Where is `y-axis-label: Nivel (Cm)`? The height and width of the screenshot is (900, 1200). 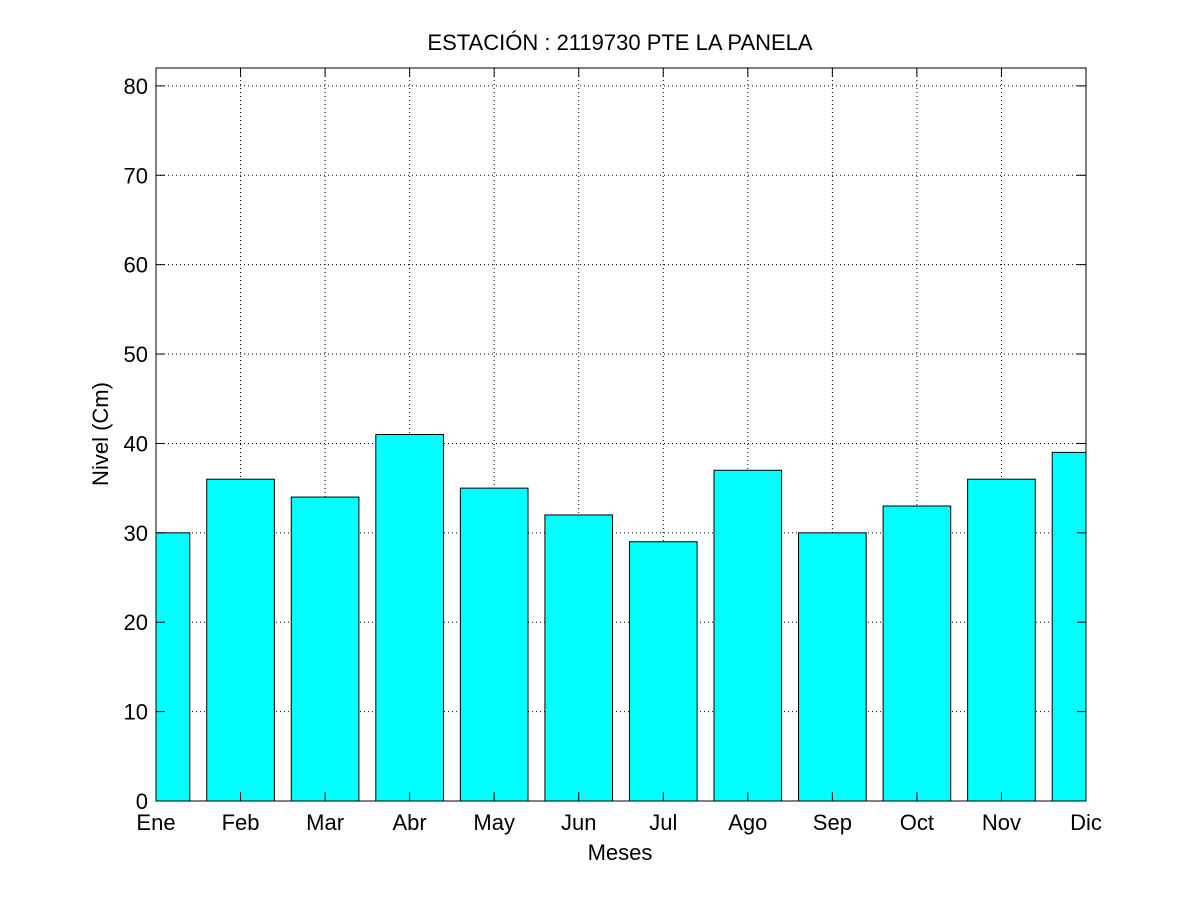
y-axis-label: Nivel (Cm) is located at coordinates (100, 434).